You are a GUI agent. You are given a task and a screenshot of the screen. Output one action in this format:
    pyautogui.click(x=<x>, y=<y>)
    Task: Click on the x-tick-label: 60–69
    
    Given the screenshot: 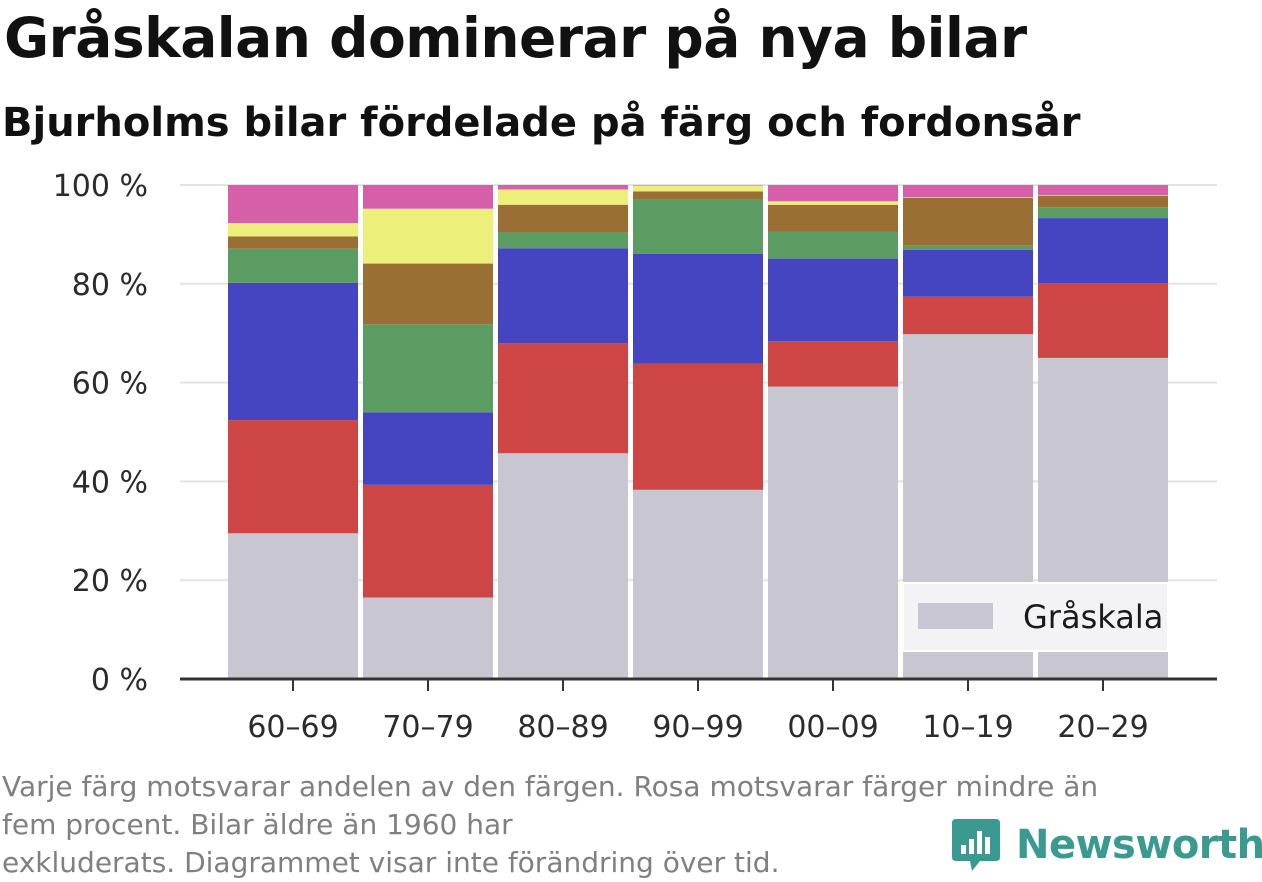 What is the action you would take?
    pyautogui.click(x=292, y=727)
    